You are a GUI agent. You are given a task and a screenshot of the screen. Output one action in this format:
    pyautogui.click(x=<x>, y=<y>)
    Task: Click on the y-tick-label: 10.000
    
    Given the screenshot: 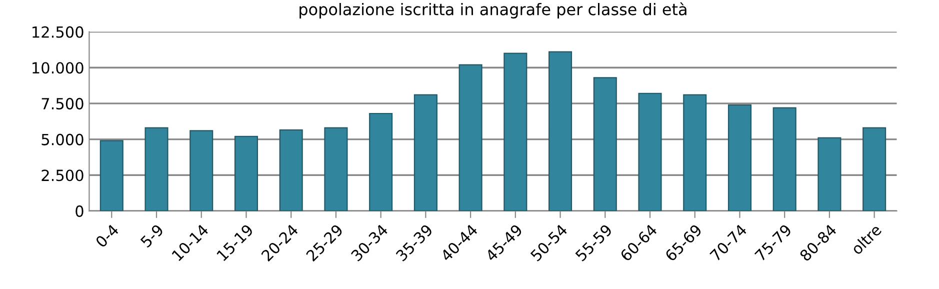 What is the action you would take?
    pyautogui.click(x=58, y=68)
    